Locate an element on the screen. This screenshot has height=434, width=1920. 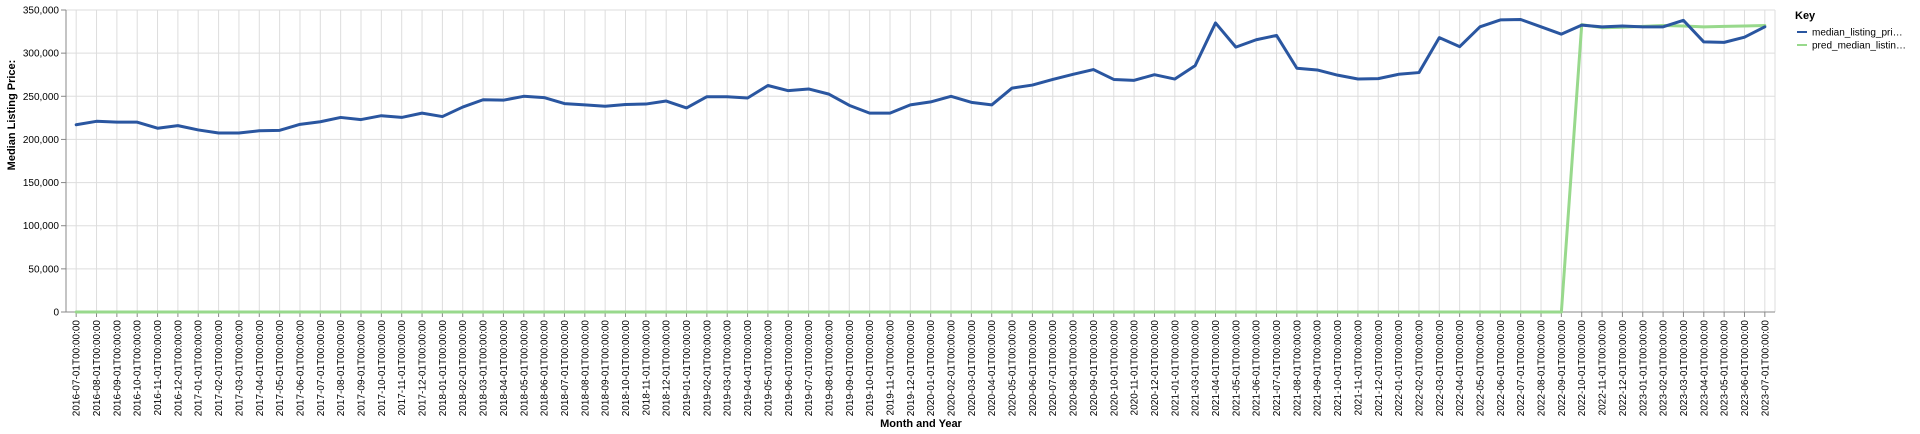
x-tick-label: 2017-09-01T00:00:00 is located at coordinates (362, 368).